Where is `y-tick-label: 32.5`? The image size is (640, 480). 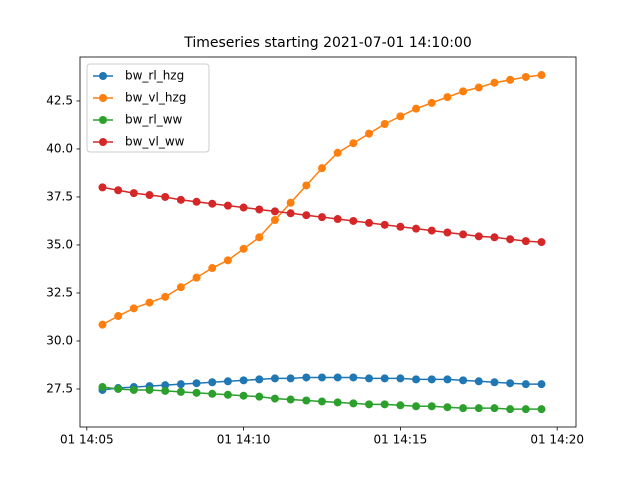 y-tick-label: 32.5 is located at coordinates (59, 292).